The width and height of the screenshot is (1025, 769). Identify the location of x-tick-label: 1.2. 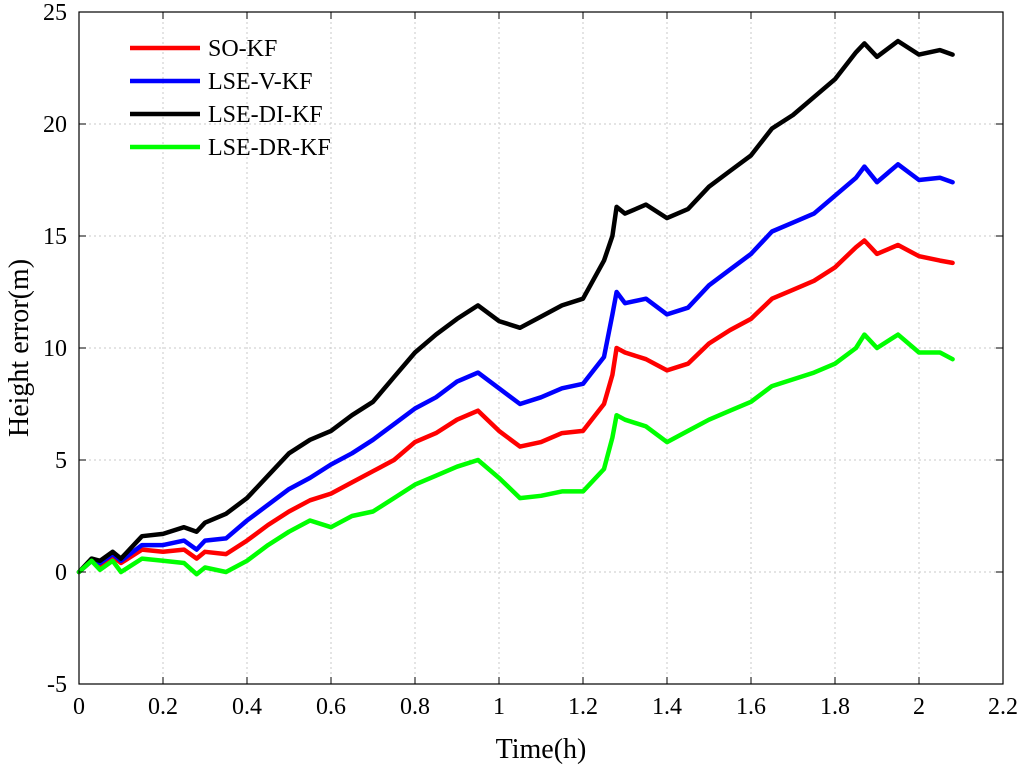
(583, 707).